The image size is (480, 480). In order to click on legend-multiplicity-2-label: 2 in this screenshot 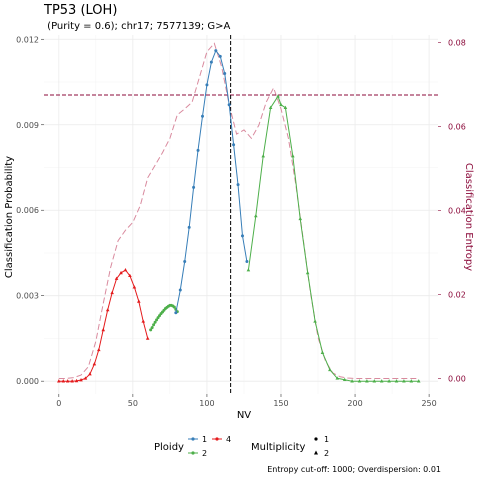, I will do `click(326, 453)`.